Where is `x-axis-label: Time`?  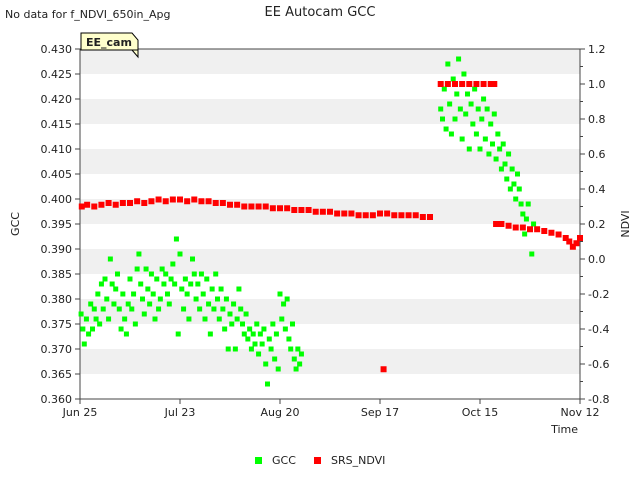
x-axis-label: Time is located at coordinates (564, 429).